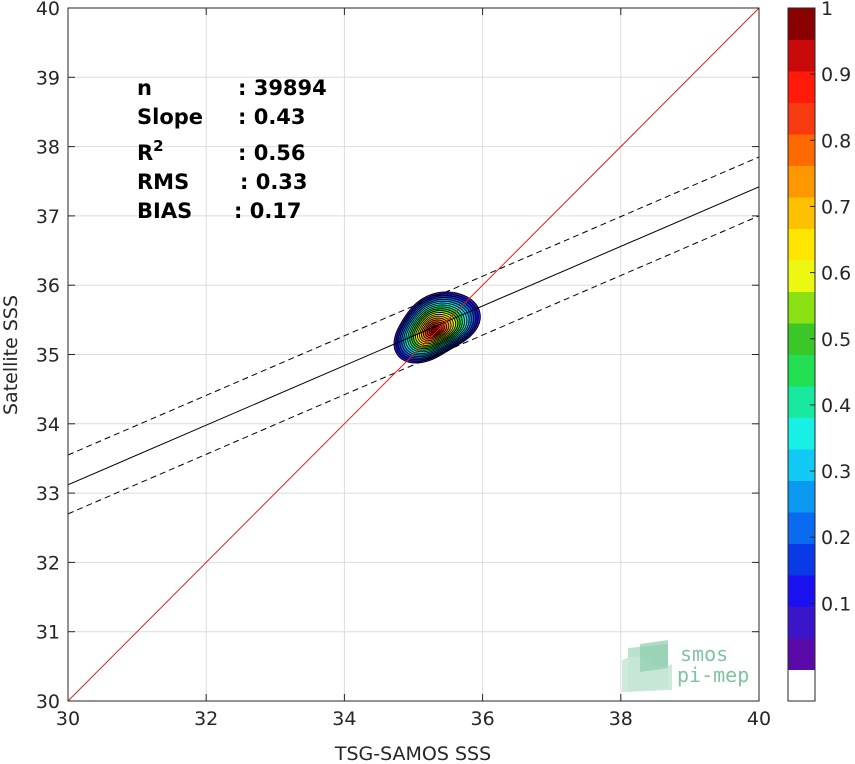 This screenshot has height=764, width=855. What do you see at coordinates (11, 355) in the screenshot?
I see `y-axis-label: Satellite SSS` at bounding box center [11, 355].